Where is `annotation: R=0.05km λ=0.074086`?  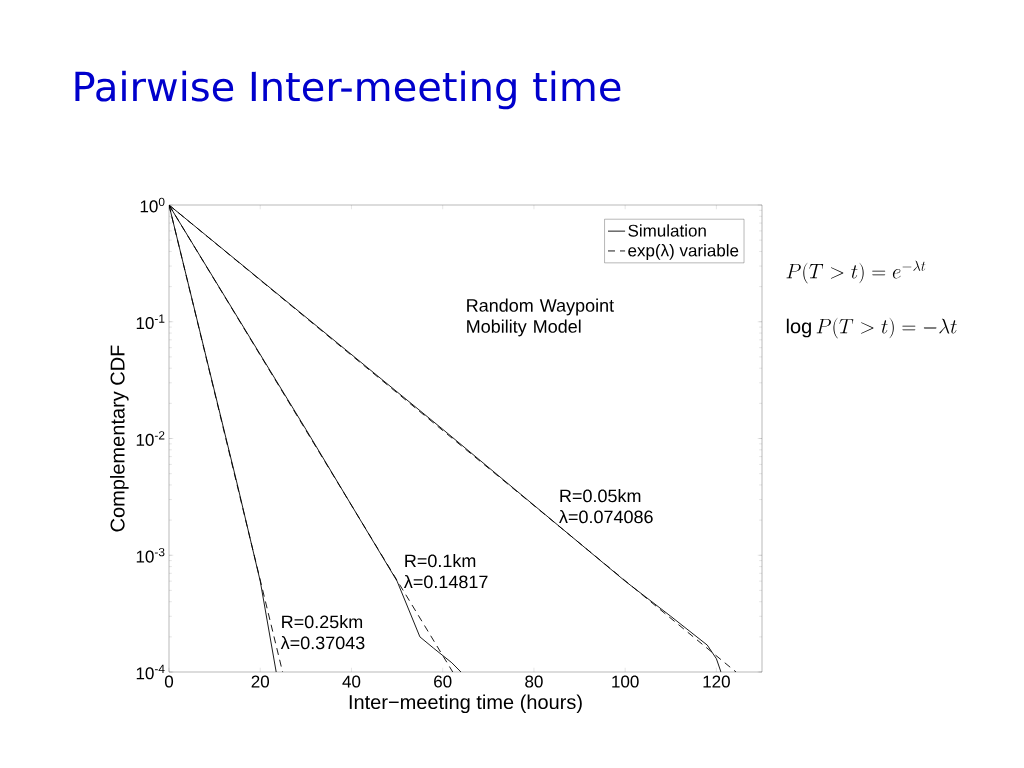 annotation: R=0.05km λ=0.074086 is located at coordinates (606, 506).